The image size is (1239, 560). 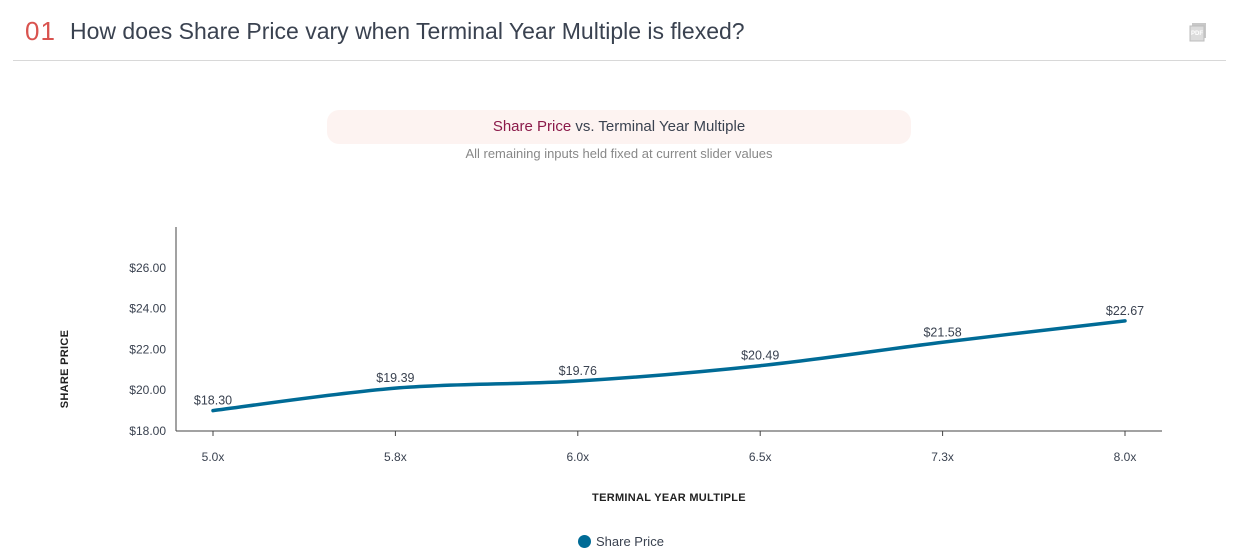 I want to click on chart-series, so click(x=669, y=366).